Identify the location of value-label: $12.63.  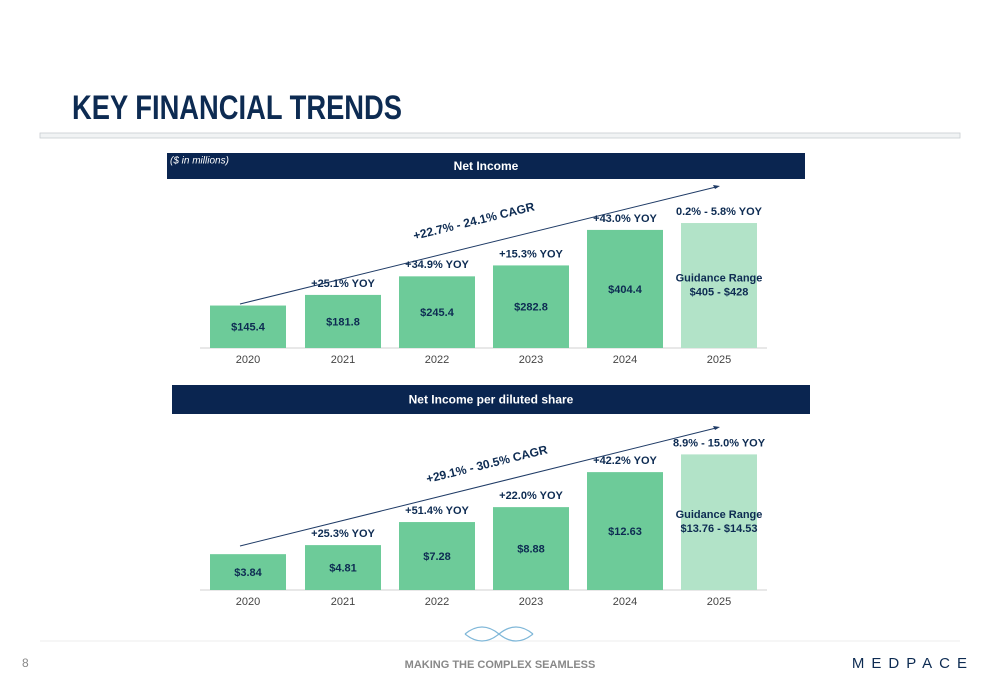
(625, 532).